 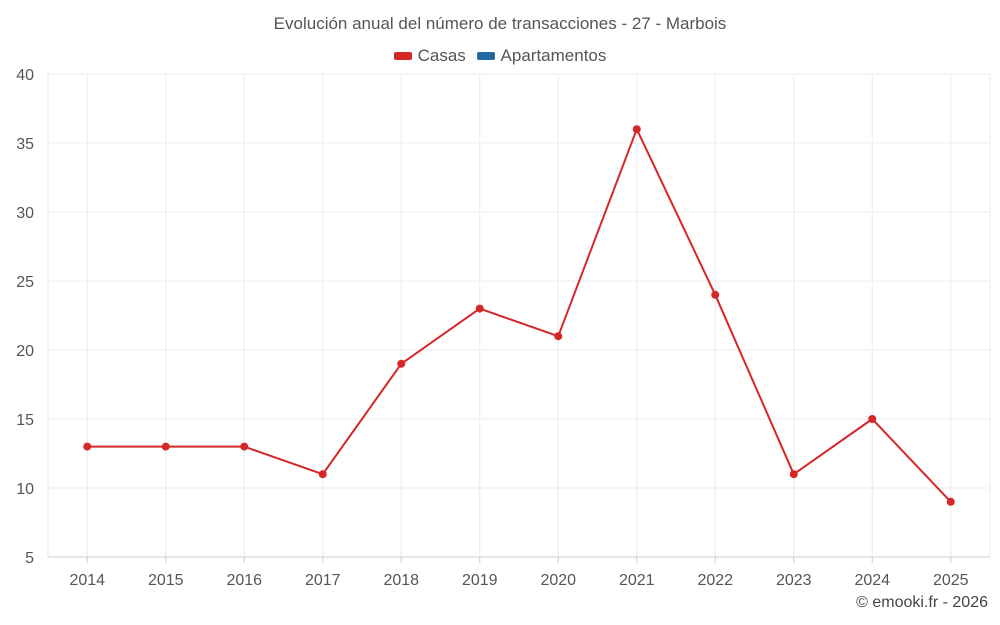 What do you see at coordinates (402, 56) in the screenshot?
I see `legend-swatch-casas` at bounding box center [402, 56].